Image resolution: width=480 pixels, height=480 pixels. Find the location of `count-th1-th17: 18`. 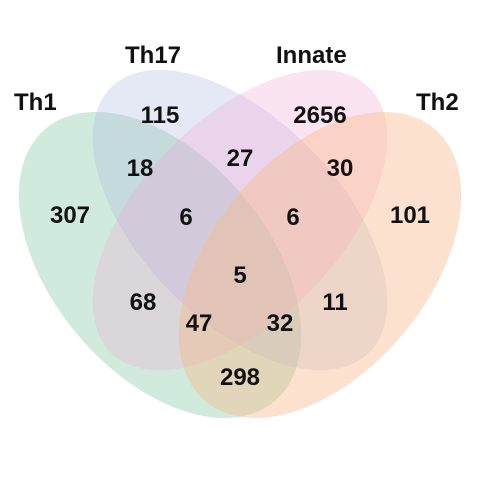

count-th1-th17: 18 is located at coordinates (140, 168).